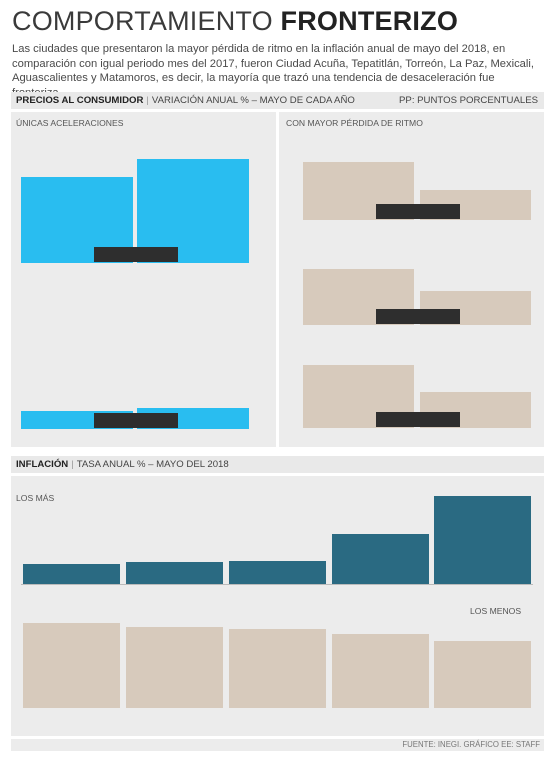 Image resolution: width=555 pixels, height=768 pixels. Describe the element at coordinates (35, 498) in the screenshot. I see `label-los-mas: LOS MÁS` at that location.